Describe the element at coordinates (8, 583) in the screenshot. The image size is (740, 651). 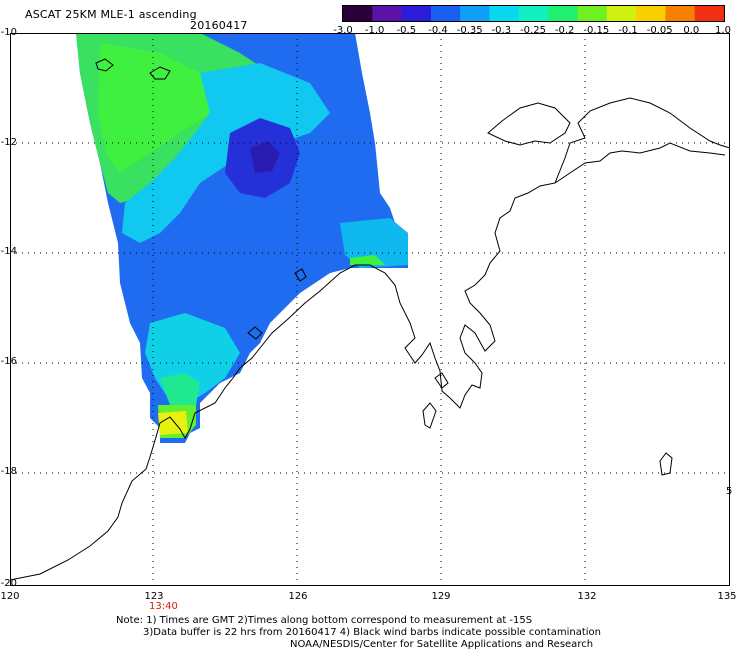
I see `lat-label-20: -20` at that location.